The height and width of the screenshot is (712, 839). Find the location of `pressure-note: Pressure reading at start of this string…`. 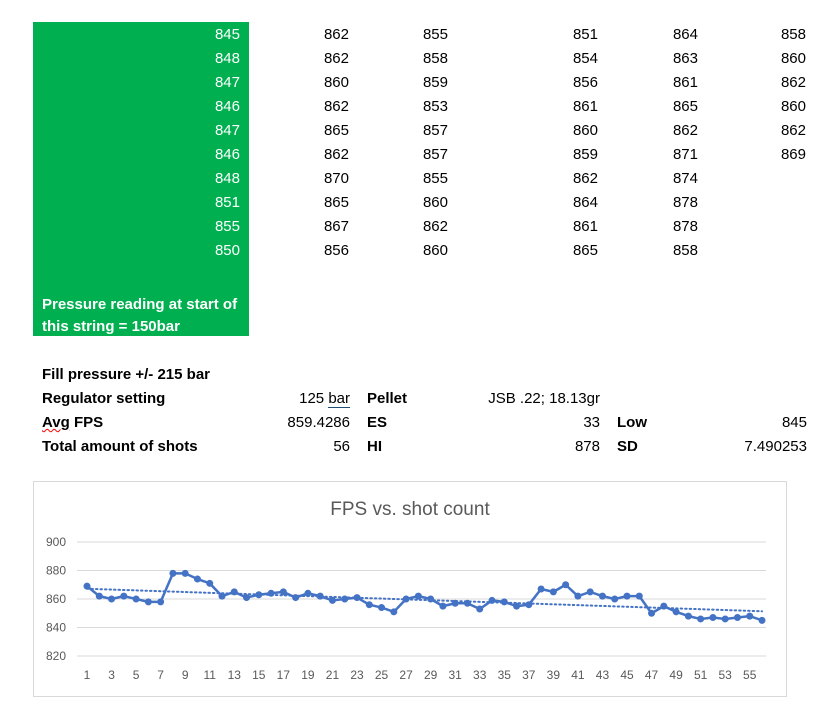

pressure-note: Pressure reading at start of this string… is located at coordinates (140, 315).